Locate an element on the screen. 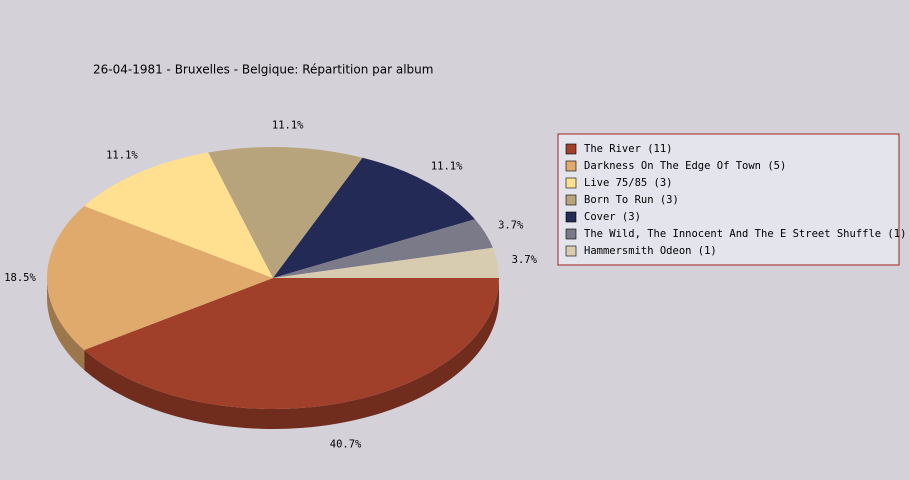  legend-label: Born To Run (3) is located at coordinates (631, 200).